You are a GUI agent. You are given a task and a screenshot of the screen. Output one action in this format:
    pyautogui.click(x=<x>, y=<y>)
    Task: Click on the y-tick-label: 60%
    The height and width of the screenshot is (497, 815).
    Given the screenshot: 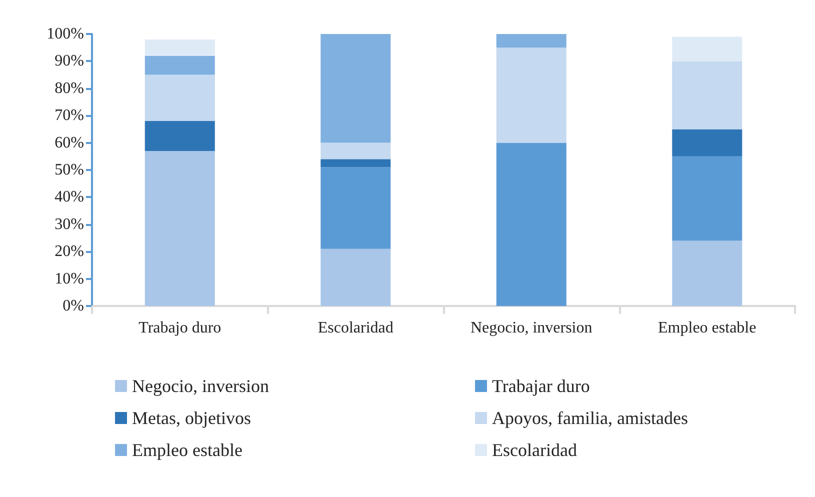 What is the action you would take?
    pyautogui.click(x=69, y=143)
    